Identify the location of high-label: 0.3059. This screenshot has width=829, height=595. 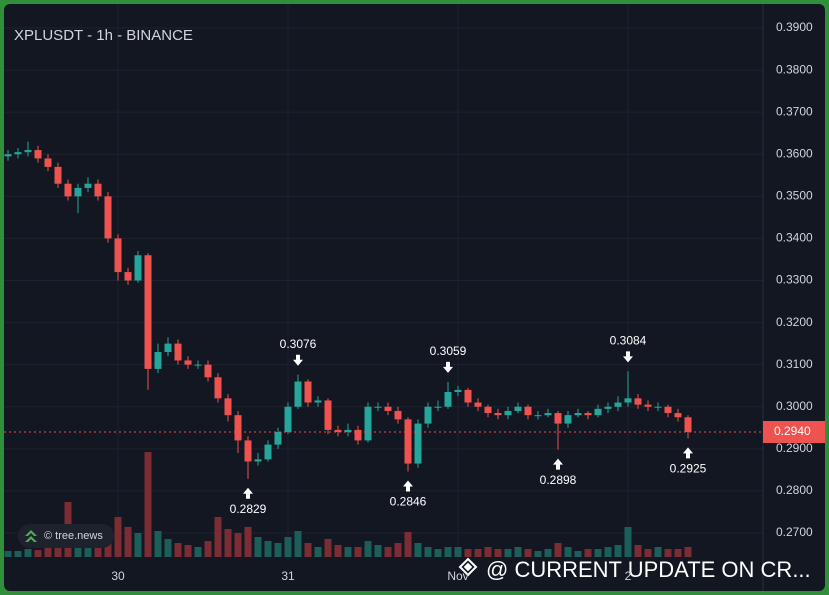
(448, 351).